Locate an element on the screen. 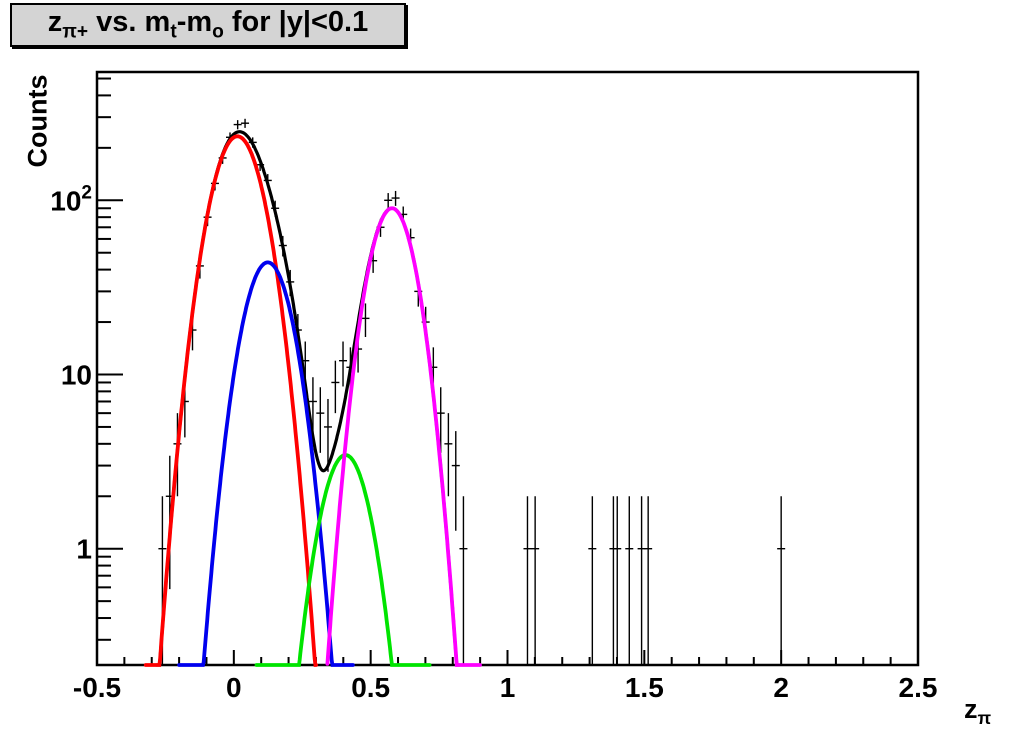 This screenshot has height=740, width=1020. title-text-run: -m is located at coordinates (194, 22).